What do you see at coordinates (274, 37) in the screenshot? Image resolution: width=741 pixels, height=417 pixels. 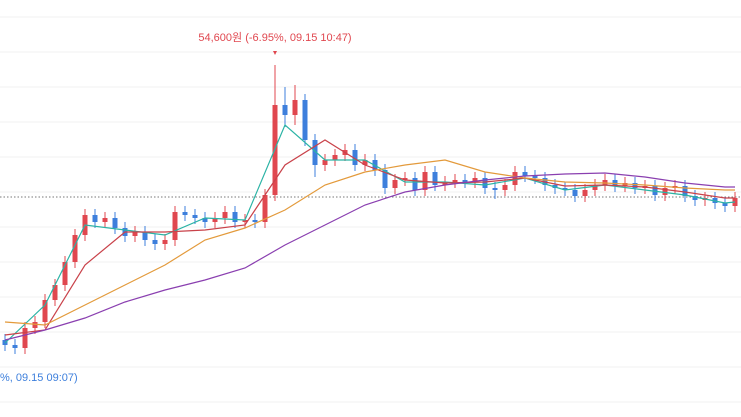 I see `high-label: 54,600원 (-6.95%, 09.15 10:47)` at bounding box center [274, 37].